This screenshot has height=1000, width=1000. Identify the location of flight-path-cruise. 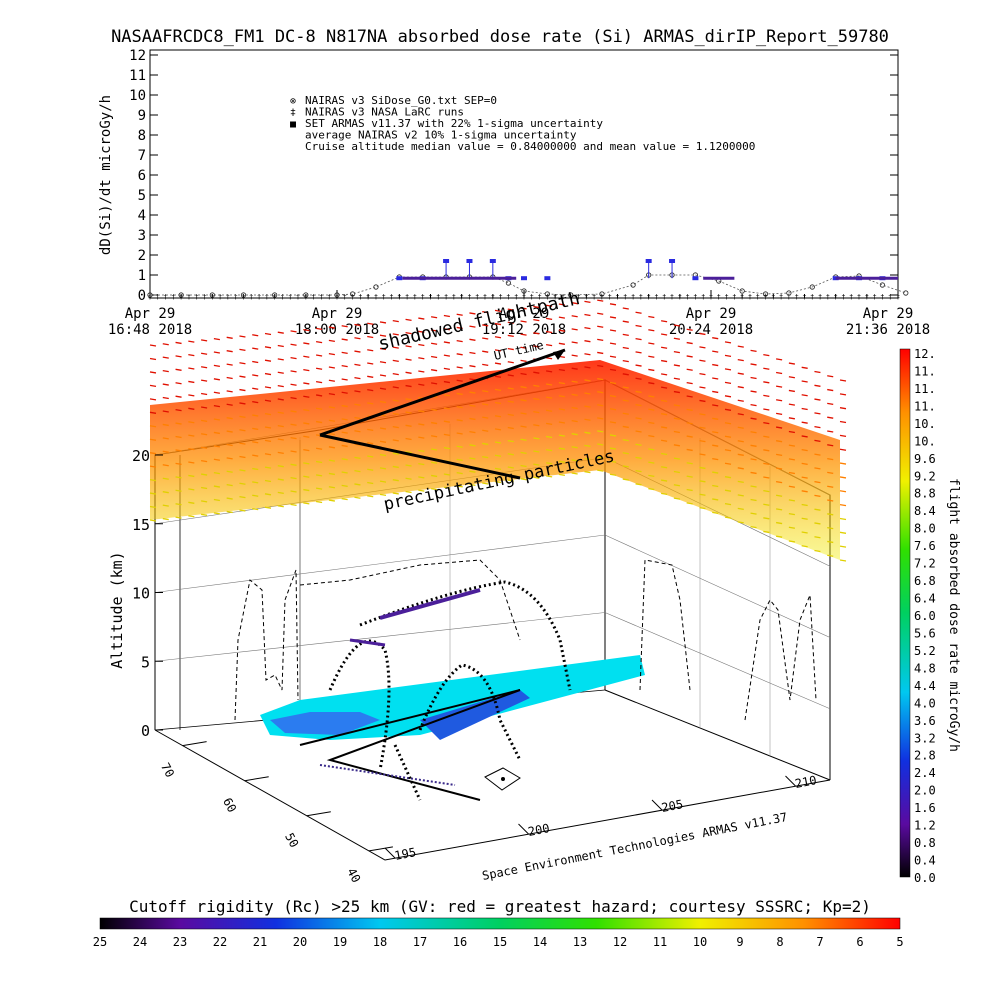
(430, 604).